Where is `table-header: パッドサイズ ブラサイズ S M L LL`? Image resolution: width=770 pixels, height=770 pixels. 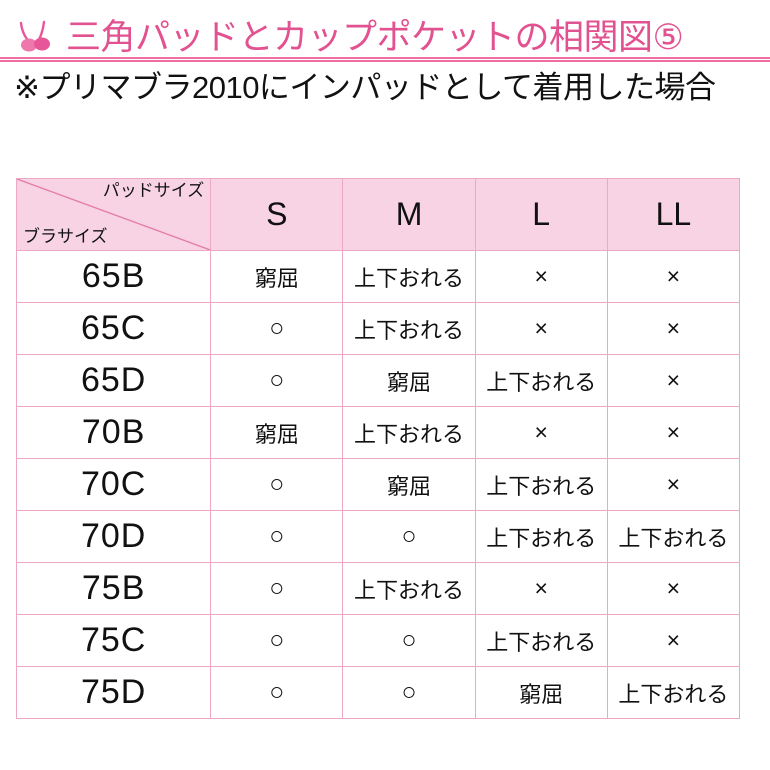 table-header: パッドサイズ ブラサイズ S M L LL is located at coordinates (378, 214).